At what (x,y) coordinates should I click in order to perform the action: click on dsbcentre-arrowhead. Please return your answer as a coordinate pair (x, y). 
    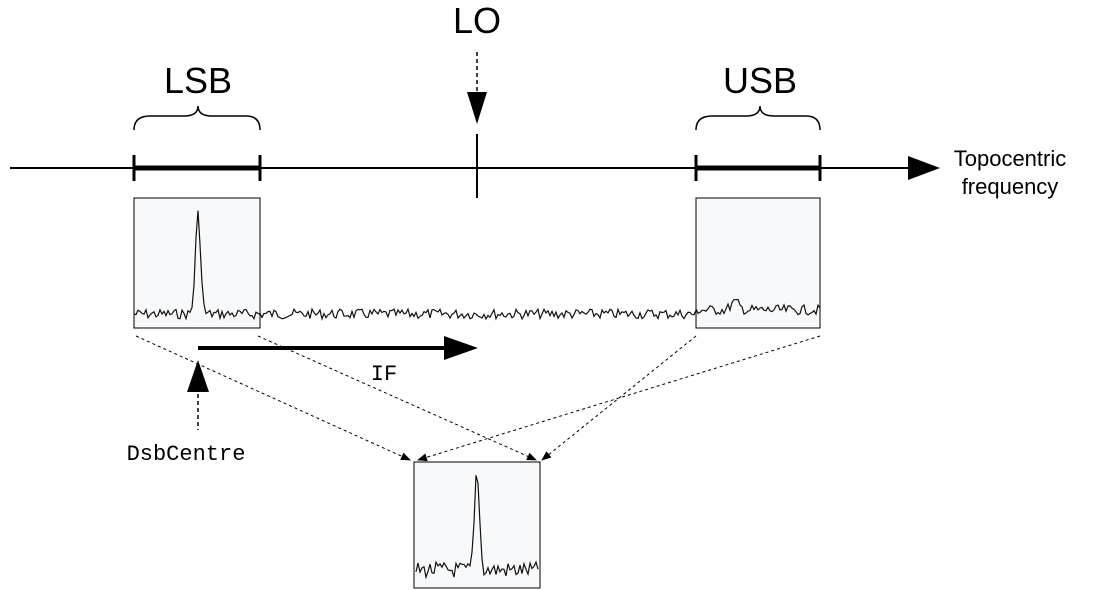
    Looking at the image, I should click on (198, 376).